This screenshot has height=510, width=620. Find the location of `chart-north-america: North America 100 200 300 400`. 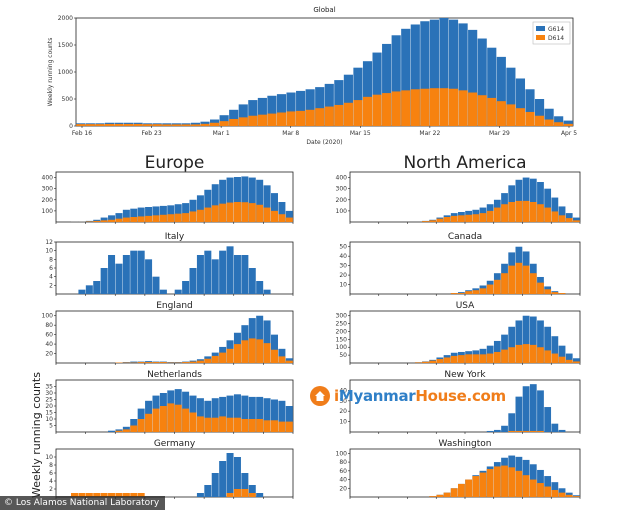

chart-north-america: North America 100 200 300 400 is located at coordinates (458, 188).